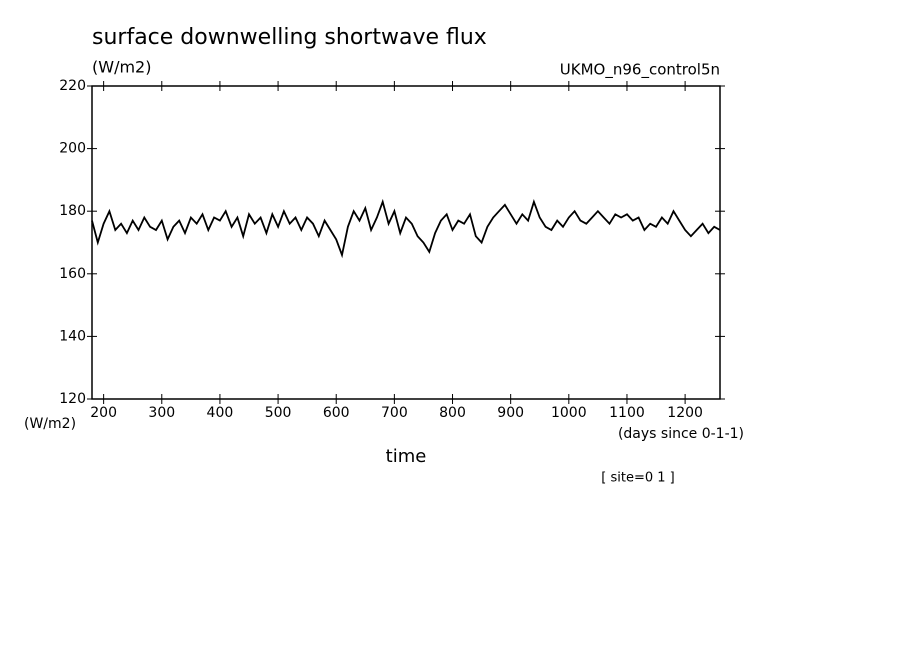 The width and height of the screenshot is (904, 654). I want to click on y-tick-label: 200, so click(72, 149).